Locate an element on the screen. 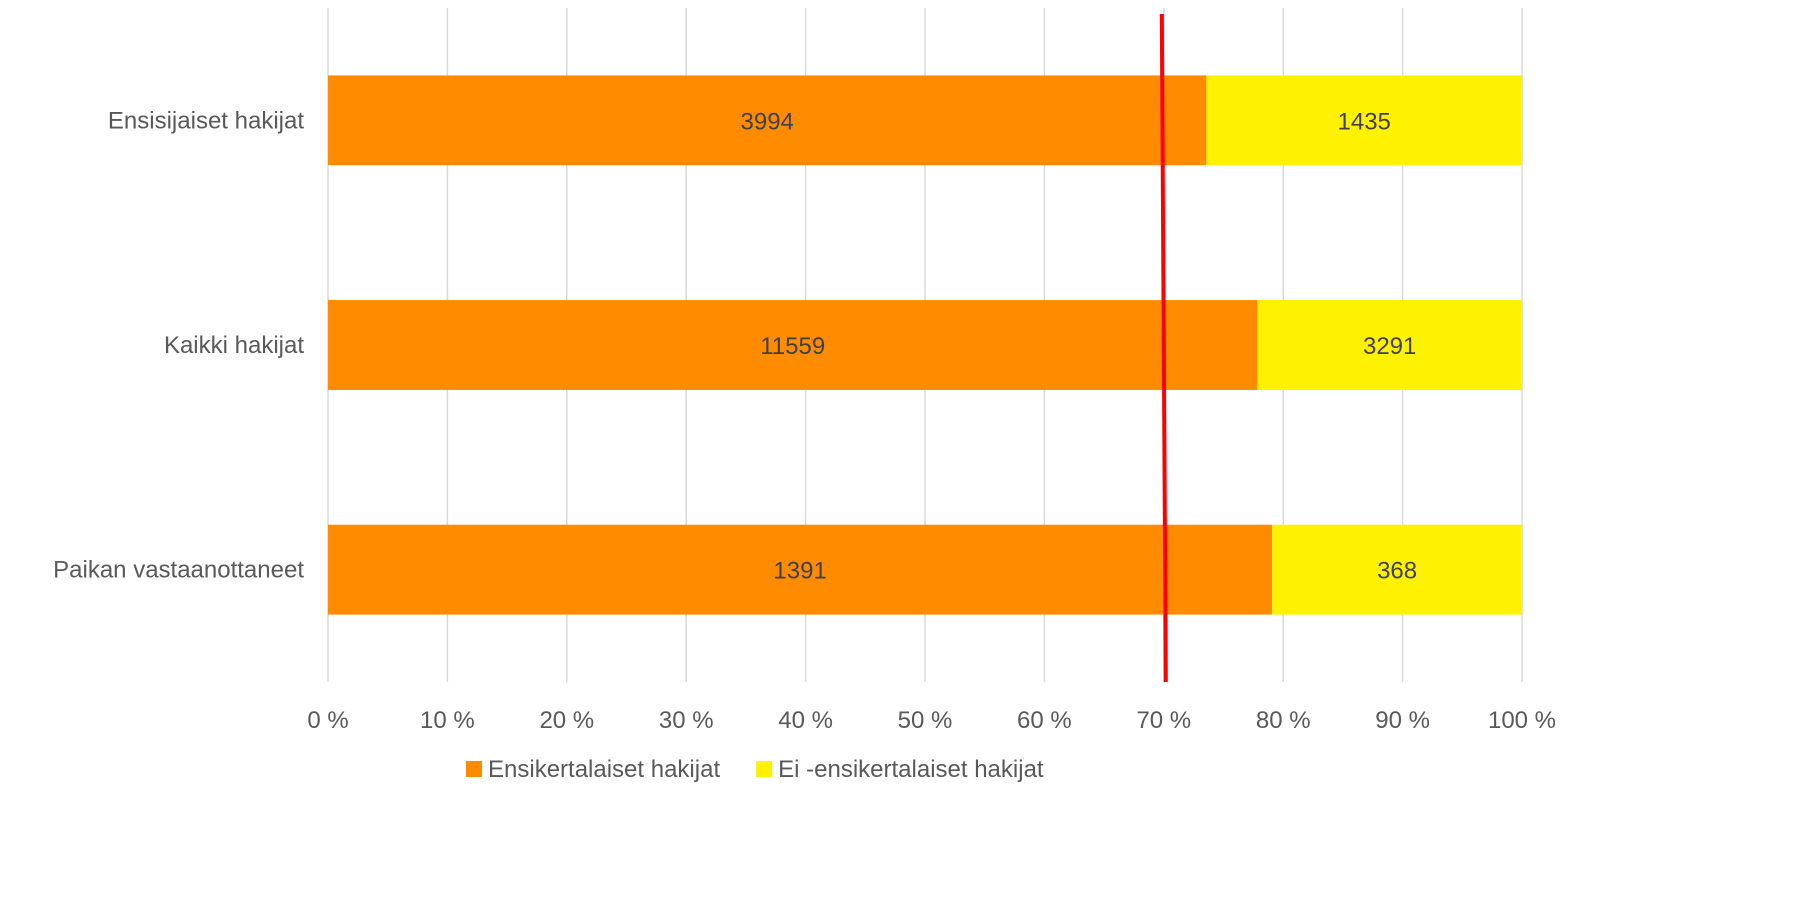  category-label: Kaikki hakijat is located at coordinates (234, 345).